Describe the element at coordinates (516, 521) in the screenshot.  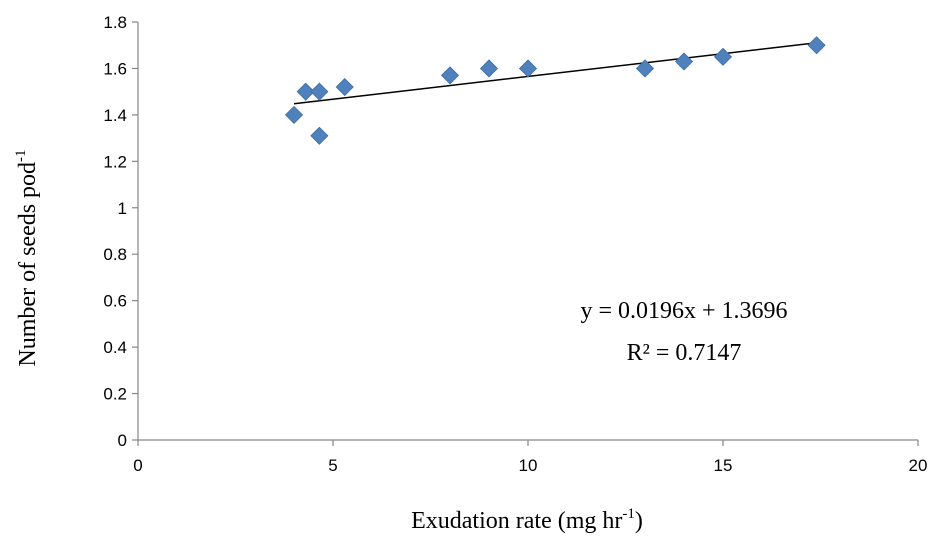
I see `x-axis-title-main: Exudation rate (mg hr` at that location.